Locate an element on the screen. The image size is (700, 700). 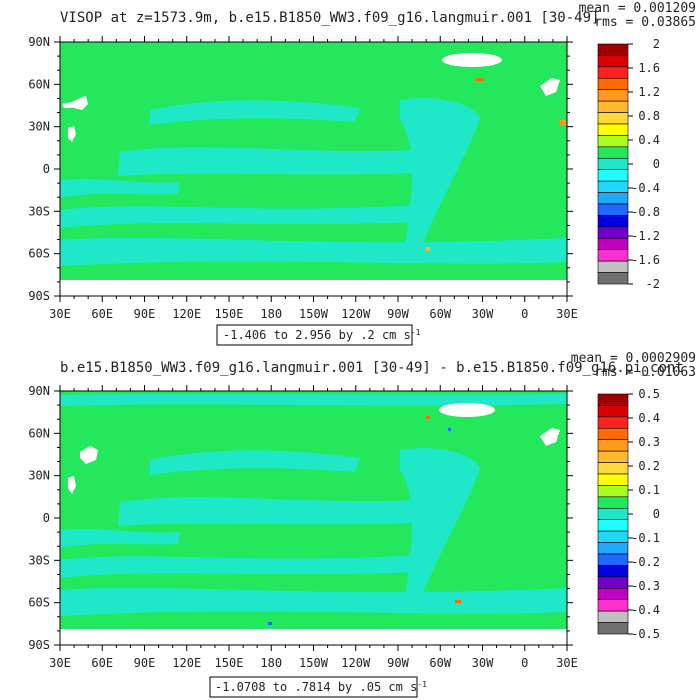
top-land-patch-east is located at coordinates (550, 87).